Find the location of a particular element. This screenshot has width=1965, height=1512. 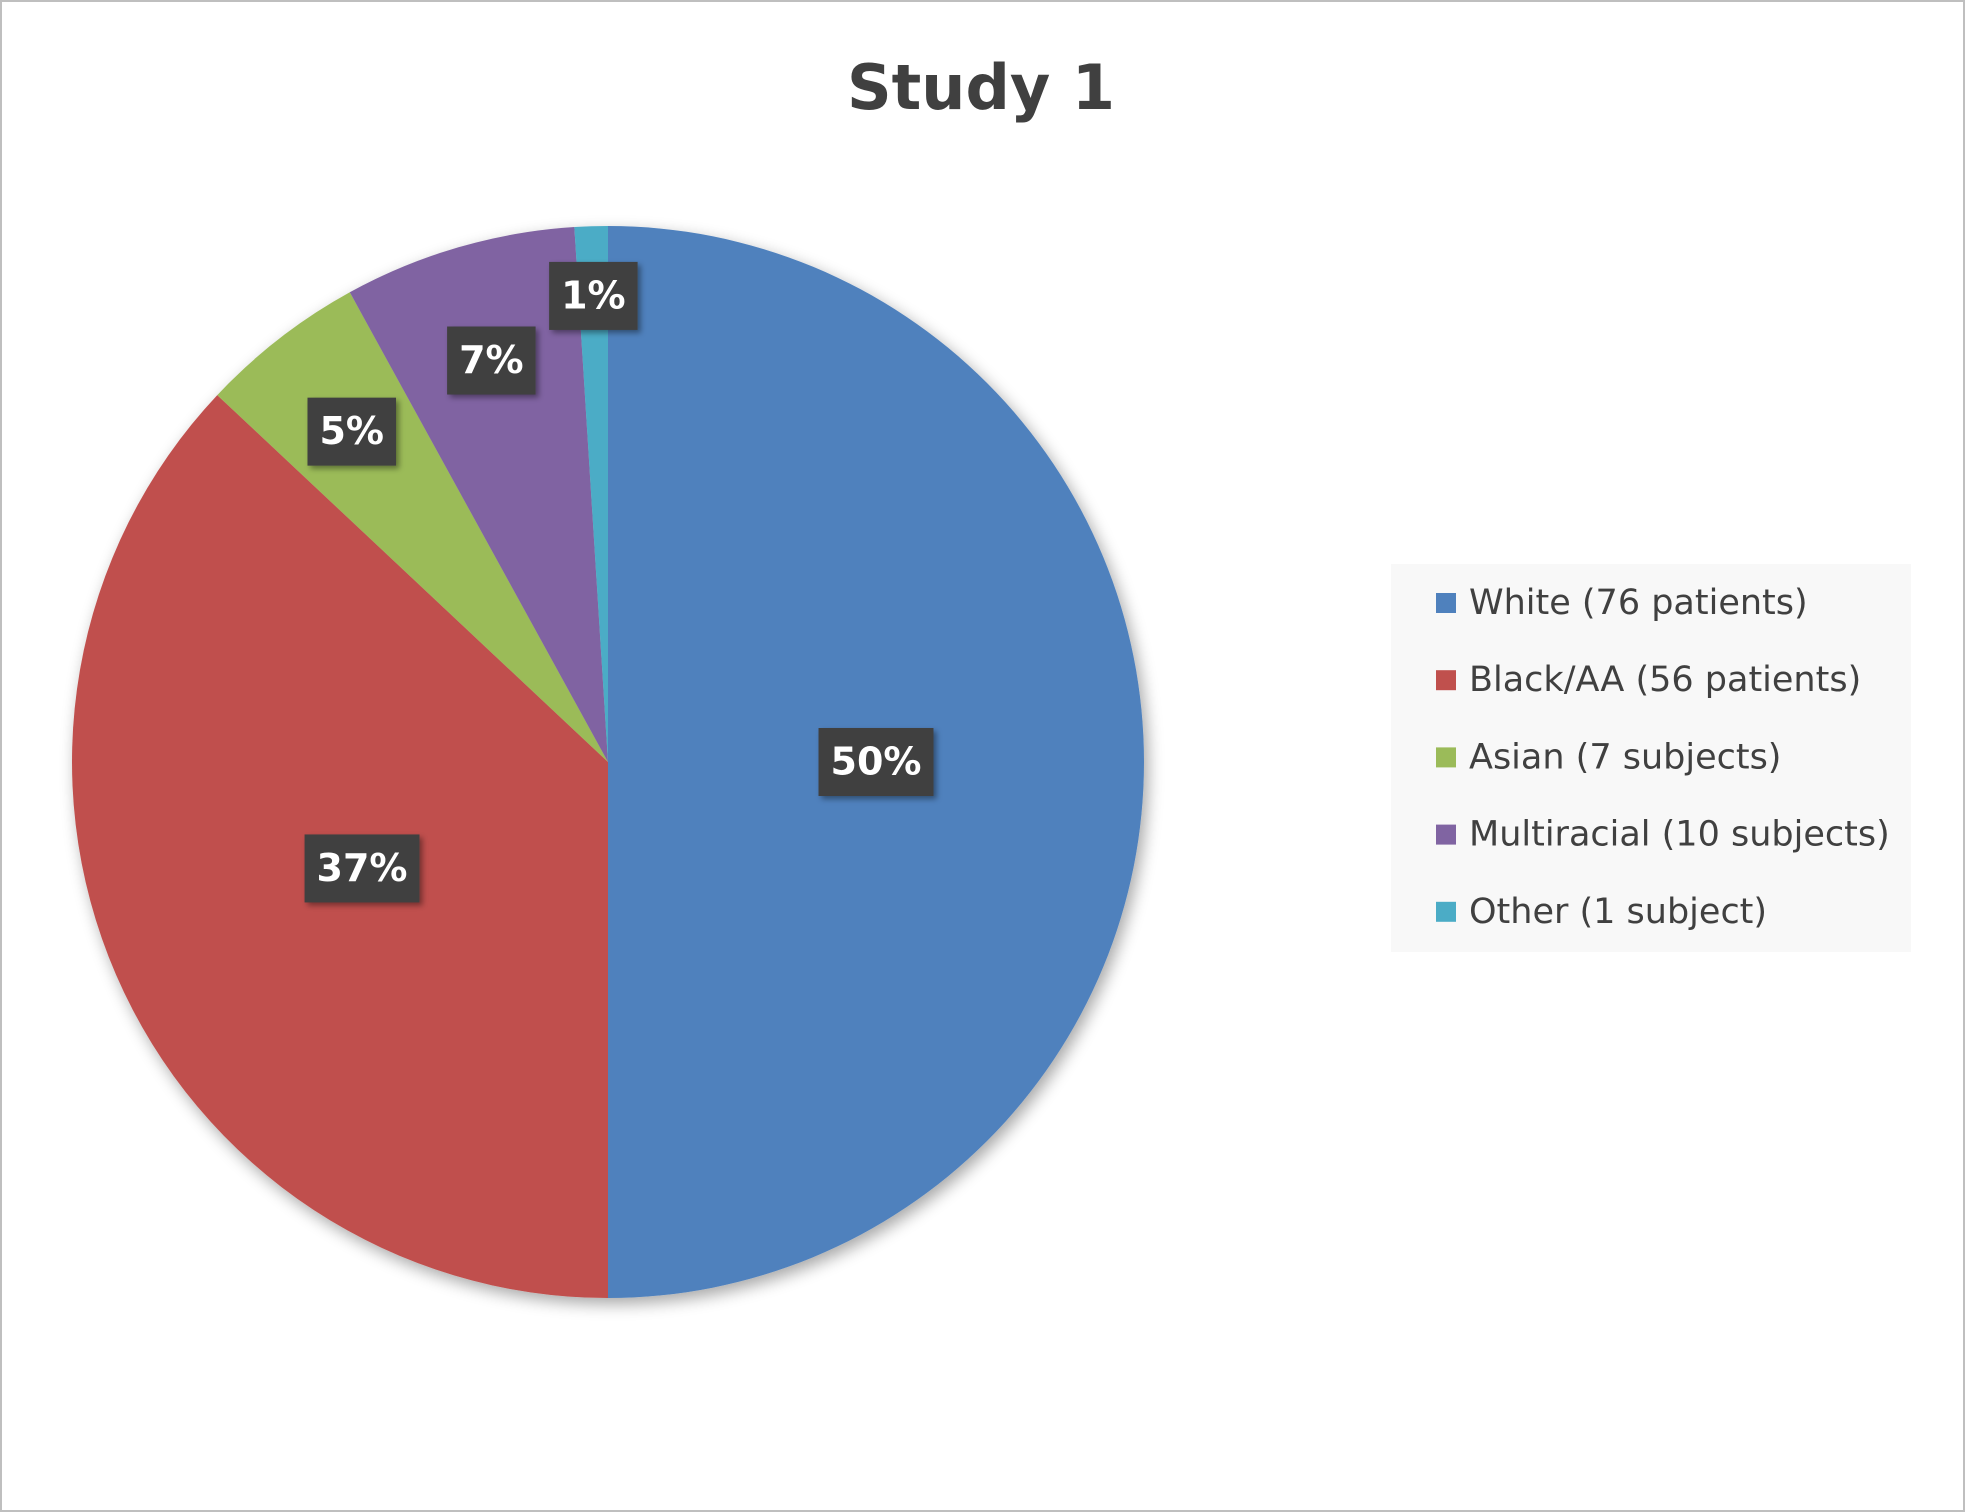

data-label: 1% is located at coordinates (593, 295).